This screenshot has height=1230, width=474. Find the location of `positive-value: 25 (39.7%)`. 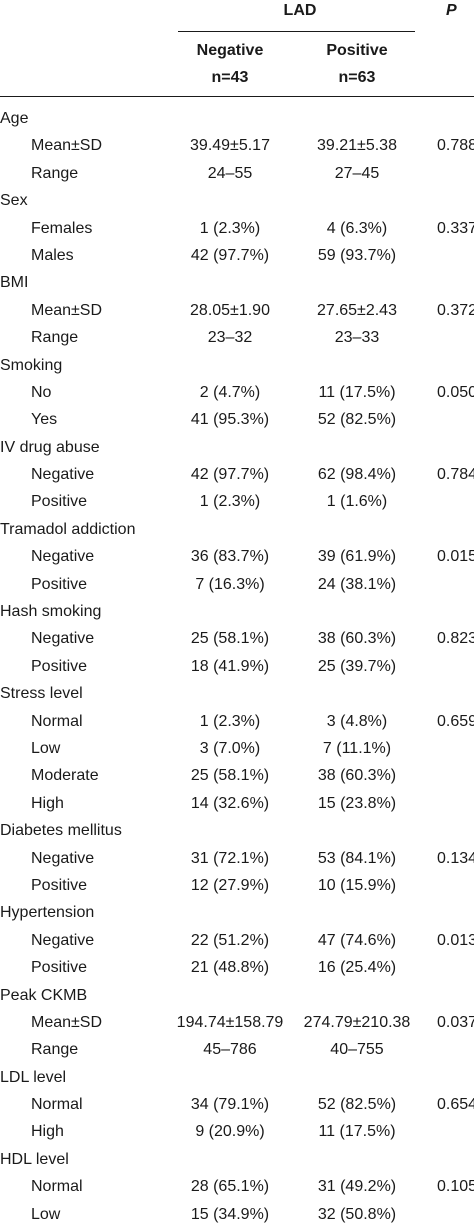

positive-value: 25 (39.7%) is located at coordinates (357, 666).